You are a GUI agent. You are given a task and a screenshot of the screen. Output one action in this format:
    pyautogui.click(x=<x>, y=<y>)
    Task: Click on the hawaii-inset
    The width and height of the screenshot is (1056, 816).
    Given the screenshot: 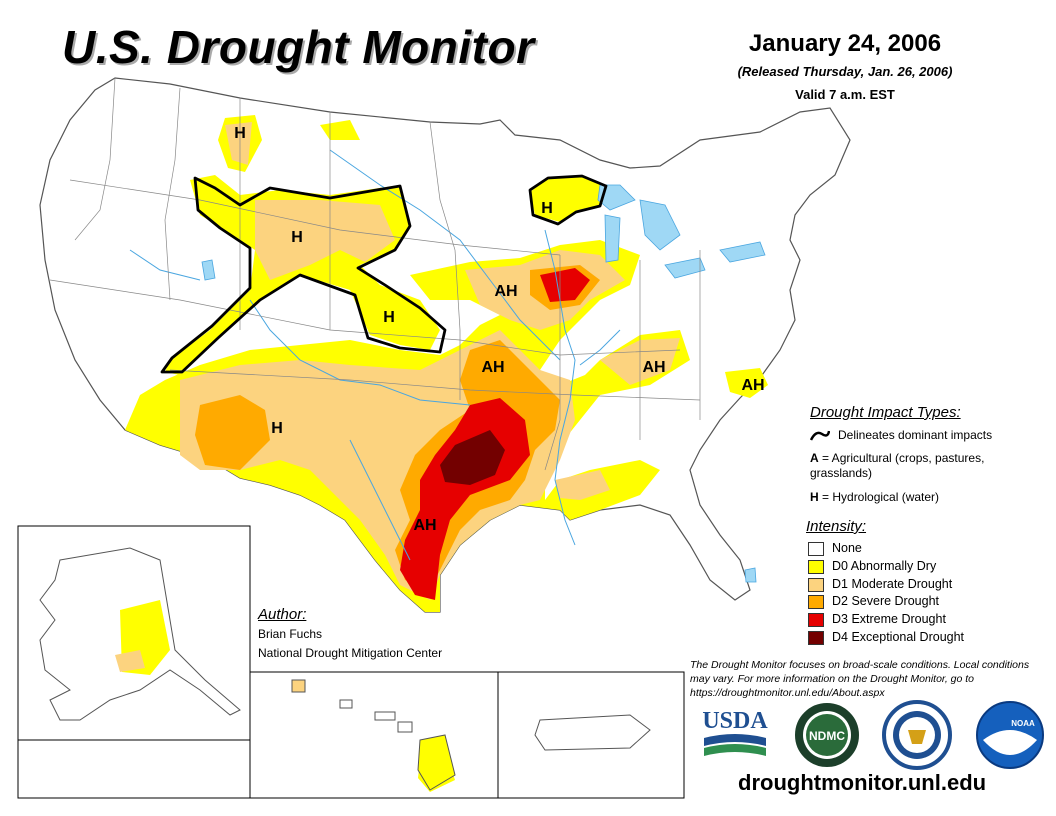 What is the action you would take?
    pyautogui.click(x=373, y=735)
    